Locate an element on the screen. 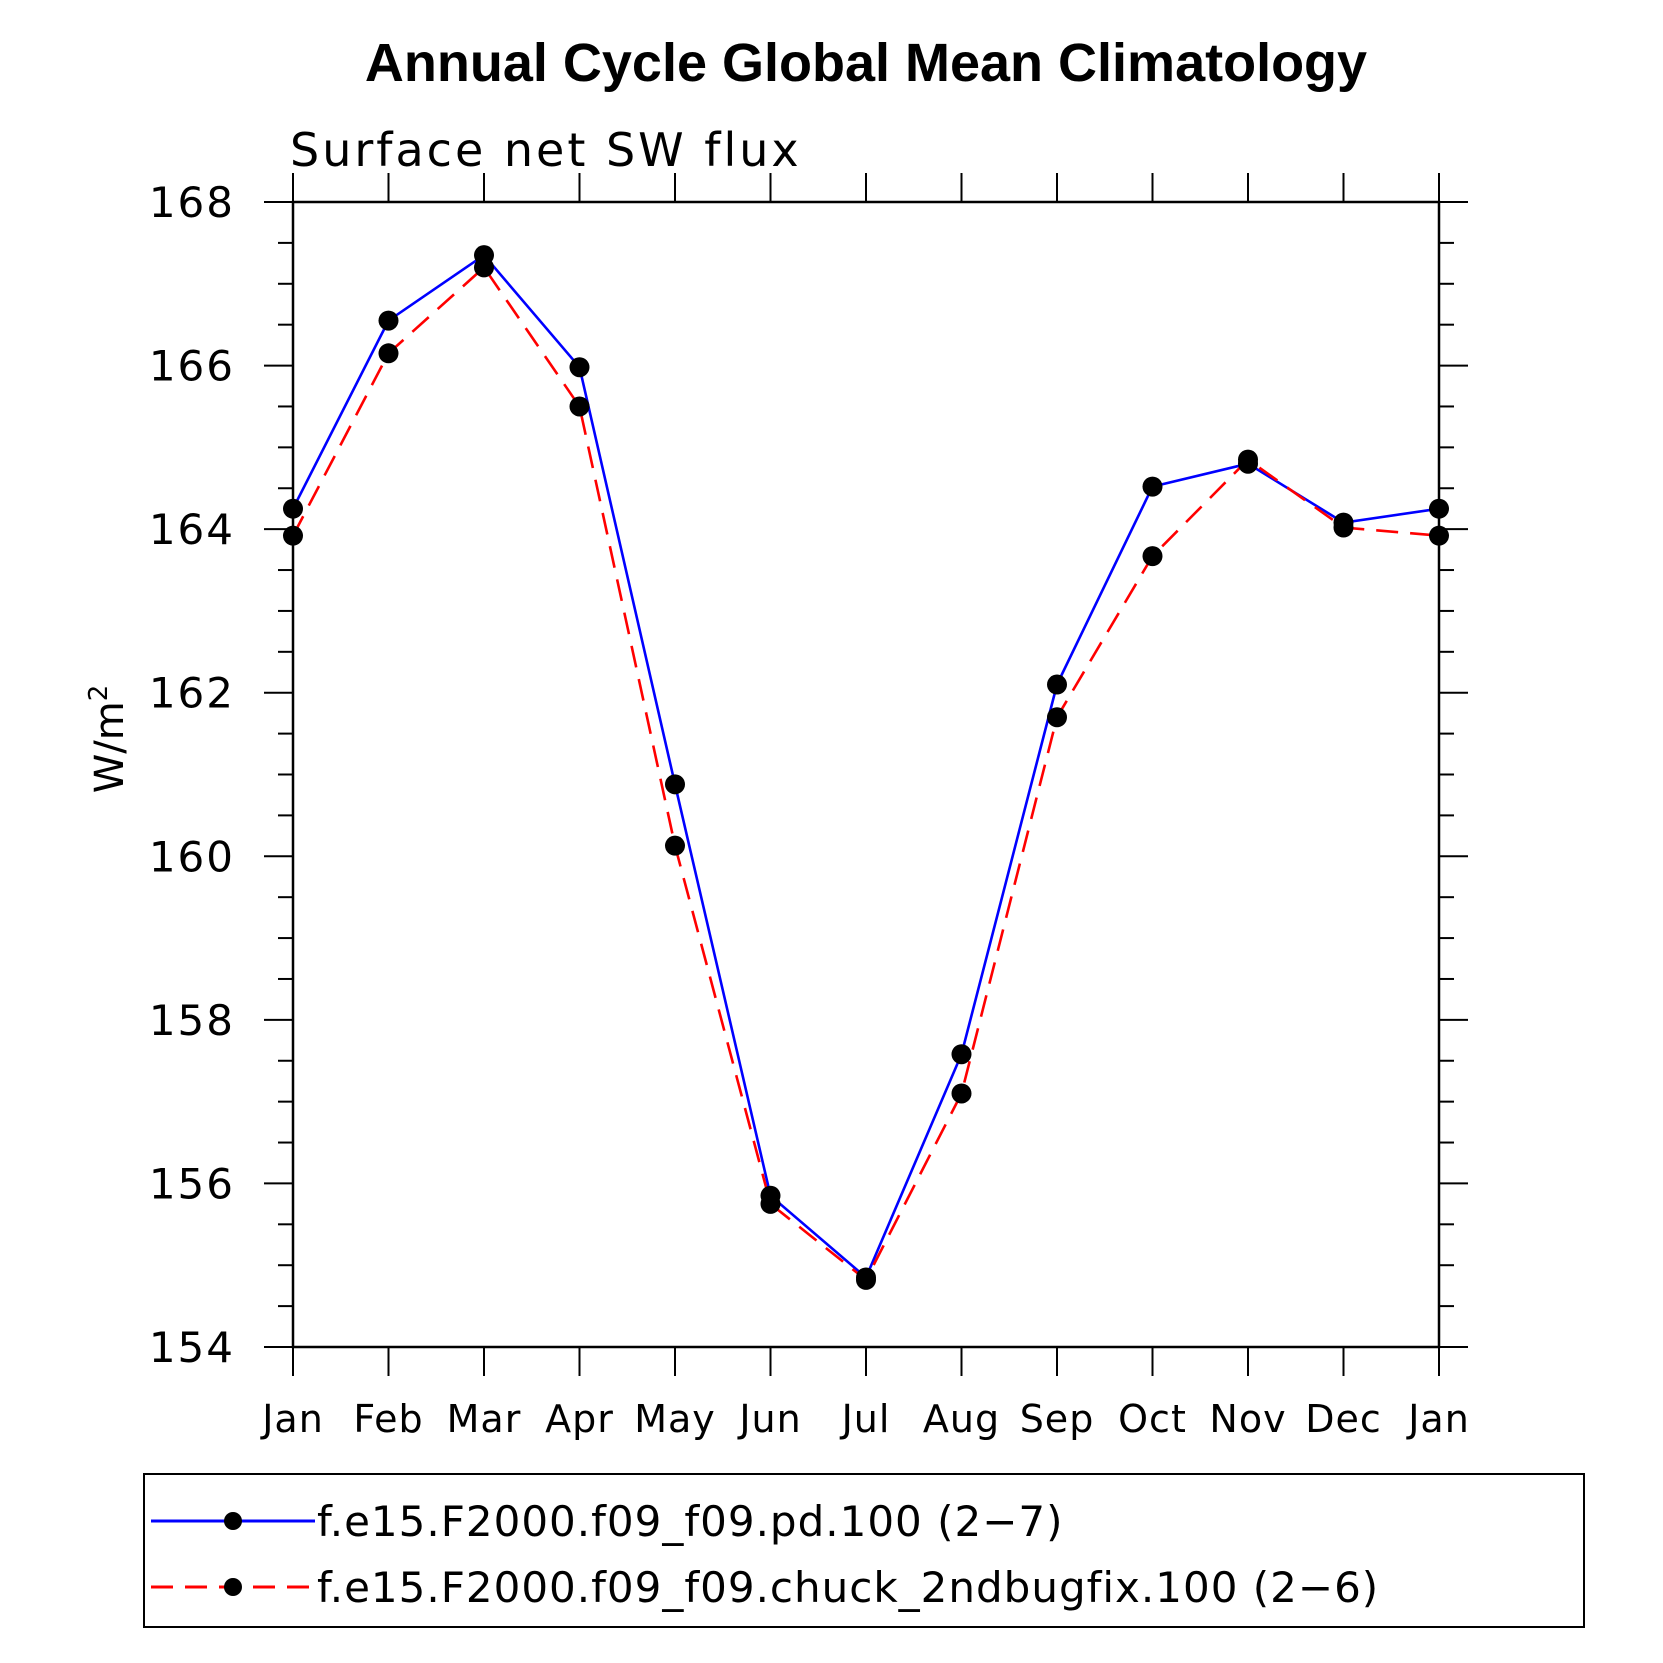 The width and height of the screenshot is (1663, 1663). chart-title: Annual Cycle Global Mean Climatology is located at coordinates (866, 63).